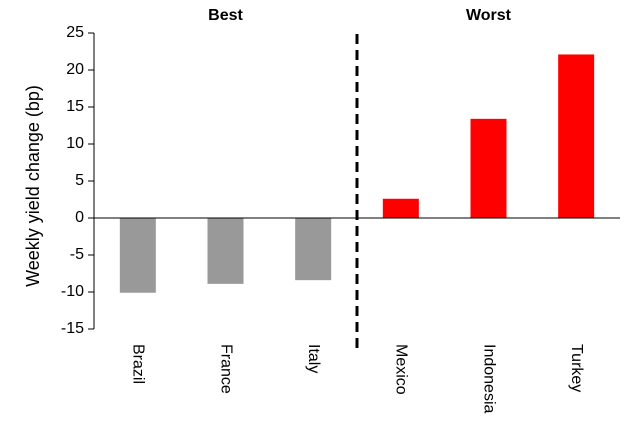 The height and width of the screenshot is (441, 634). I want to click on bar-mexico, so click(400, 208).